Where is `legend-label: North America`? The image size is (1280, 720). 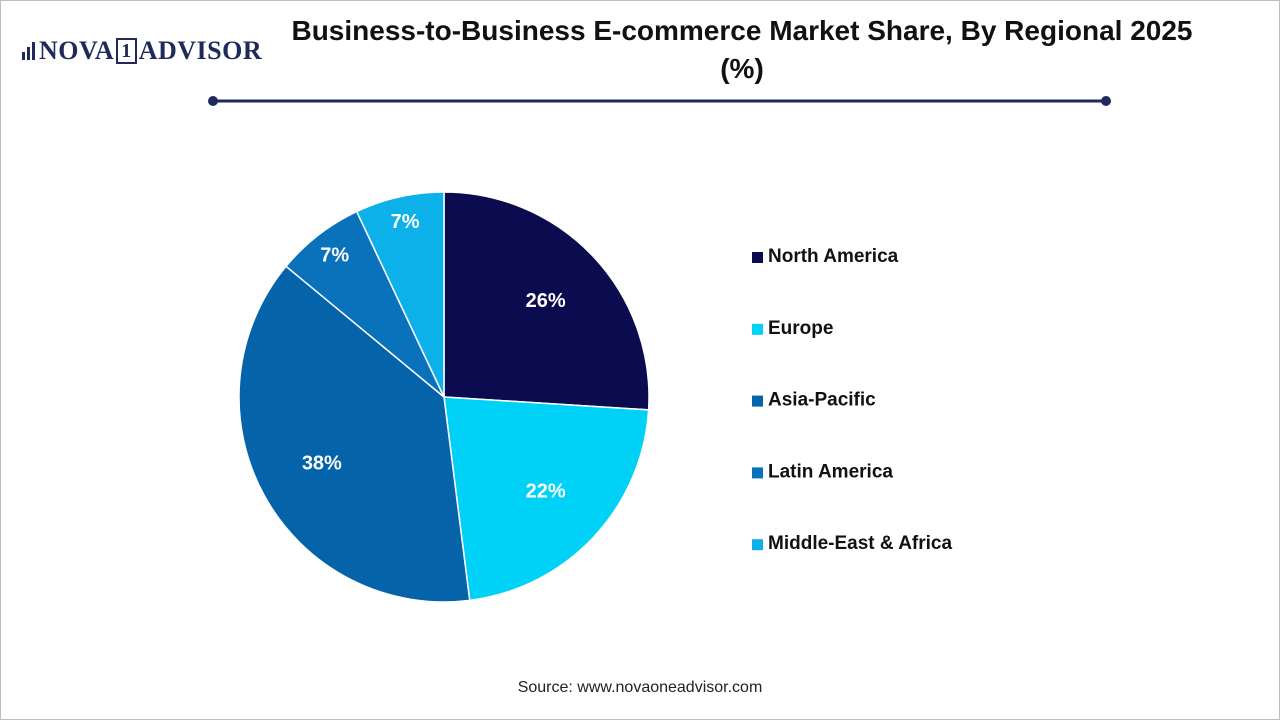
legend-label: North America is located at coordinates (833, 256).